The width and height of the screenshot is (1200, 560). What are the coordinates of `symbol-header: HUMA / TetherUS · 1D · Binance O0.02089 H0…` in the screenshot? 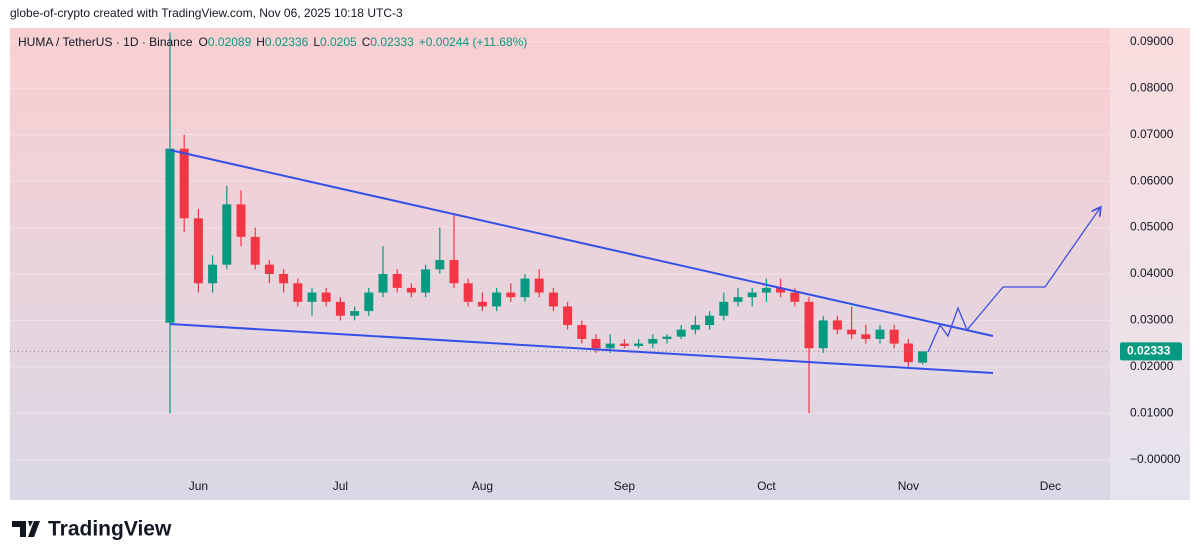 It's located at (272, 42).